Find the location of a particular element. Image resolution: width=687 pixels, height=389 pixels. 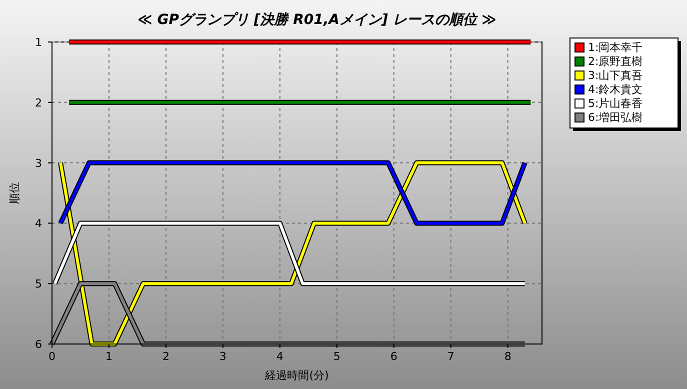

chart-title: ≪ GPグランプリ [決勝 R01,Aメイン] レースの順位 ≫ is located at coordinates (317, 19).